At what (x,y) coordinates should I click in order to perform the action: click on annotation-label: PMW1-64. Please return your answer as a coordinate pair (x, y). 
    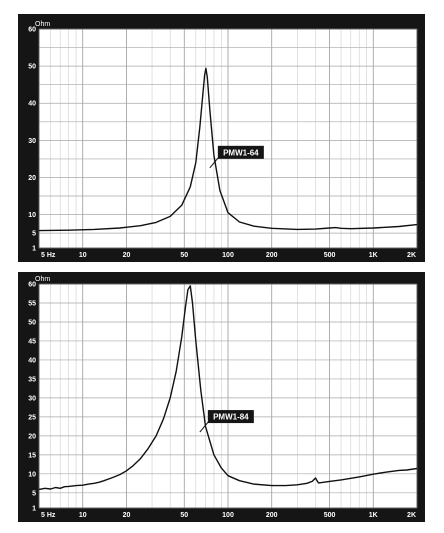
    Looking at the image, I should click on (241, 152).